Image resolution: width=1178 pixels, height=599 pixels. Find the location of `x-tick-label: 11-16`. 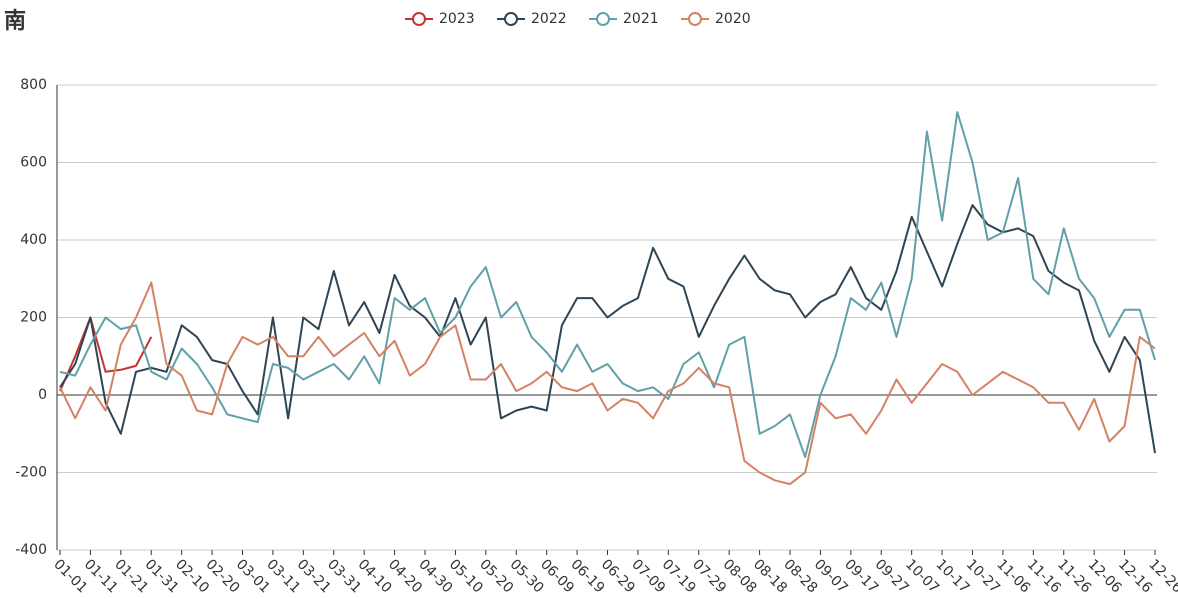

x-tick-label: 11-16 is located at coordinates (1044, 575).